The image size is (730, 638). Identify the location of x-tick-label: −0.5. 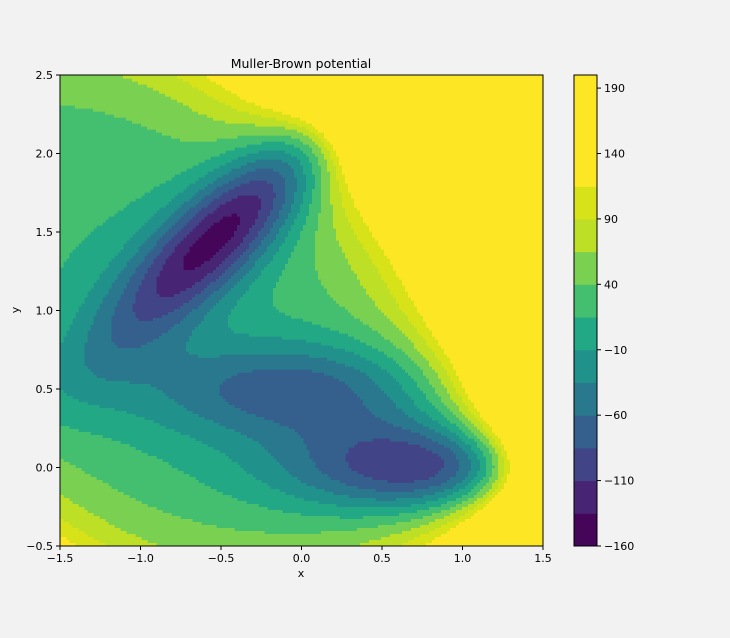
(221, 558).